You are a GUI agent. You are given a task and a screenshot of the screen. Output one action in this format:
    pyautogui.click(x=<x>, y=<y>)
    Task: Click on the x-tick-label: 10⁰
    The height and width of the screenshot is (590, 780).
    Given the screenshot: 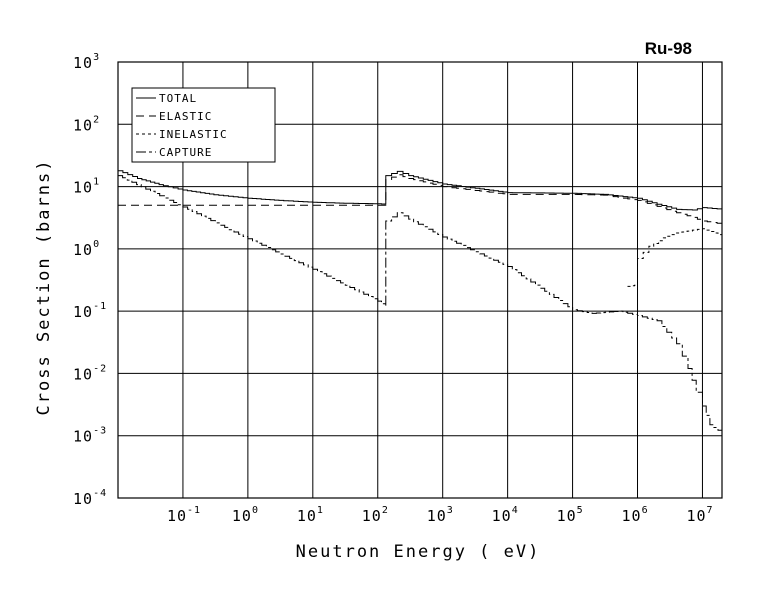 What is the action you would take?
    pyautogui.click(x=245, y=515)
    